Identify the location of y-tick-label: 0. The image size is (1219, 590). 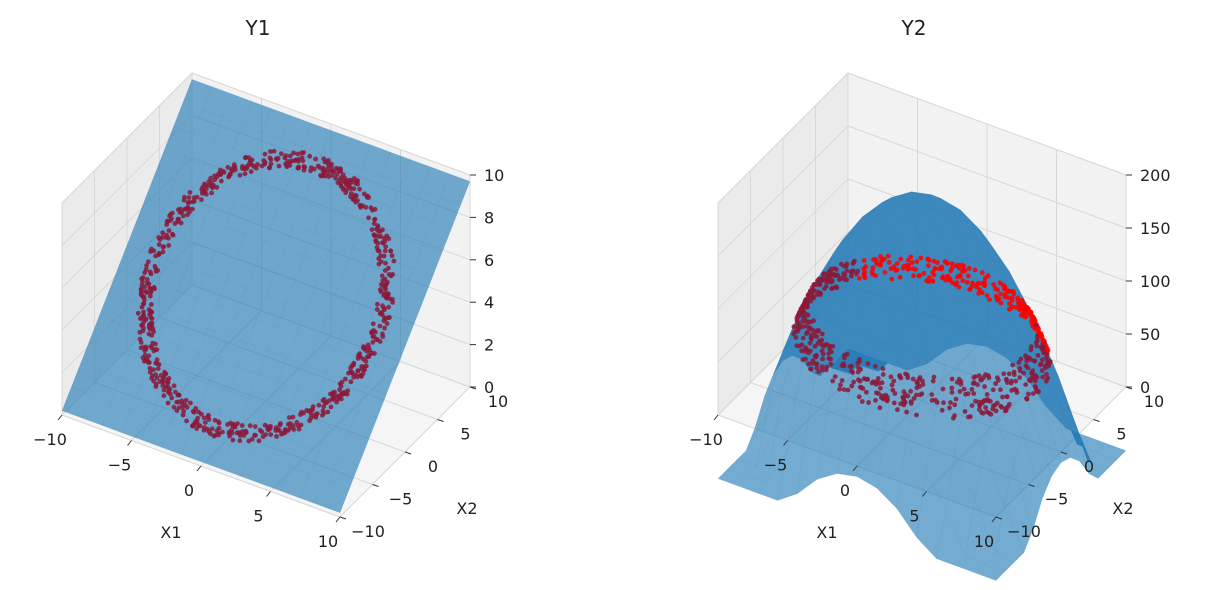
(433, 466).